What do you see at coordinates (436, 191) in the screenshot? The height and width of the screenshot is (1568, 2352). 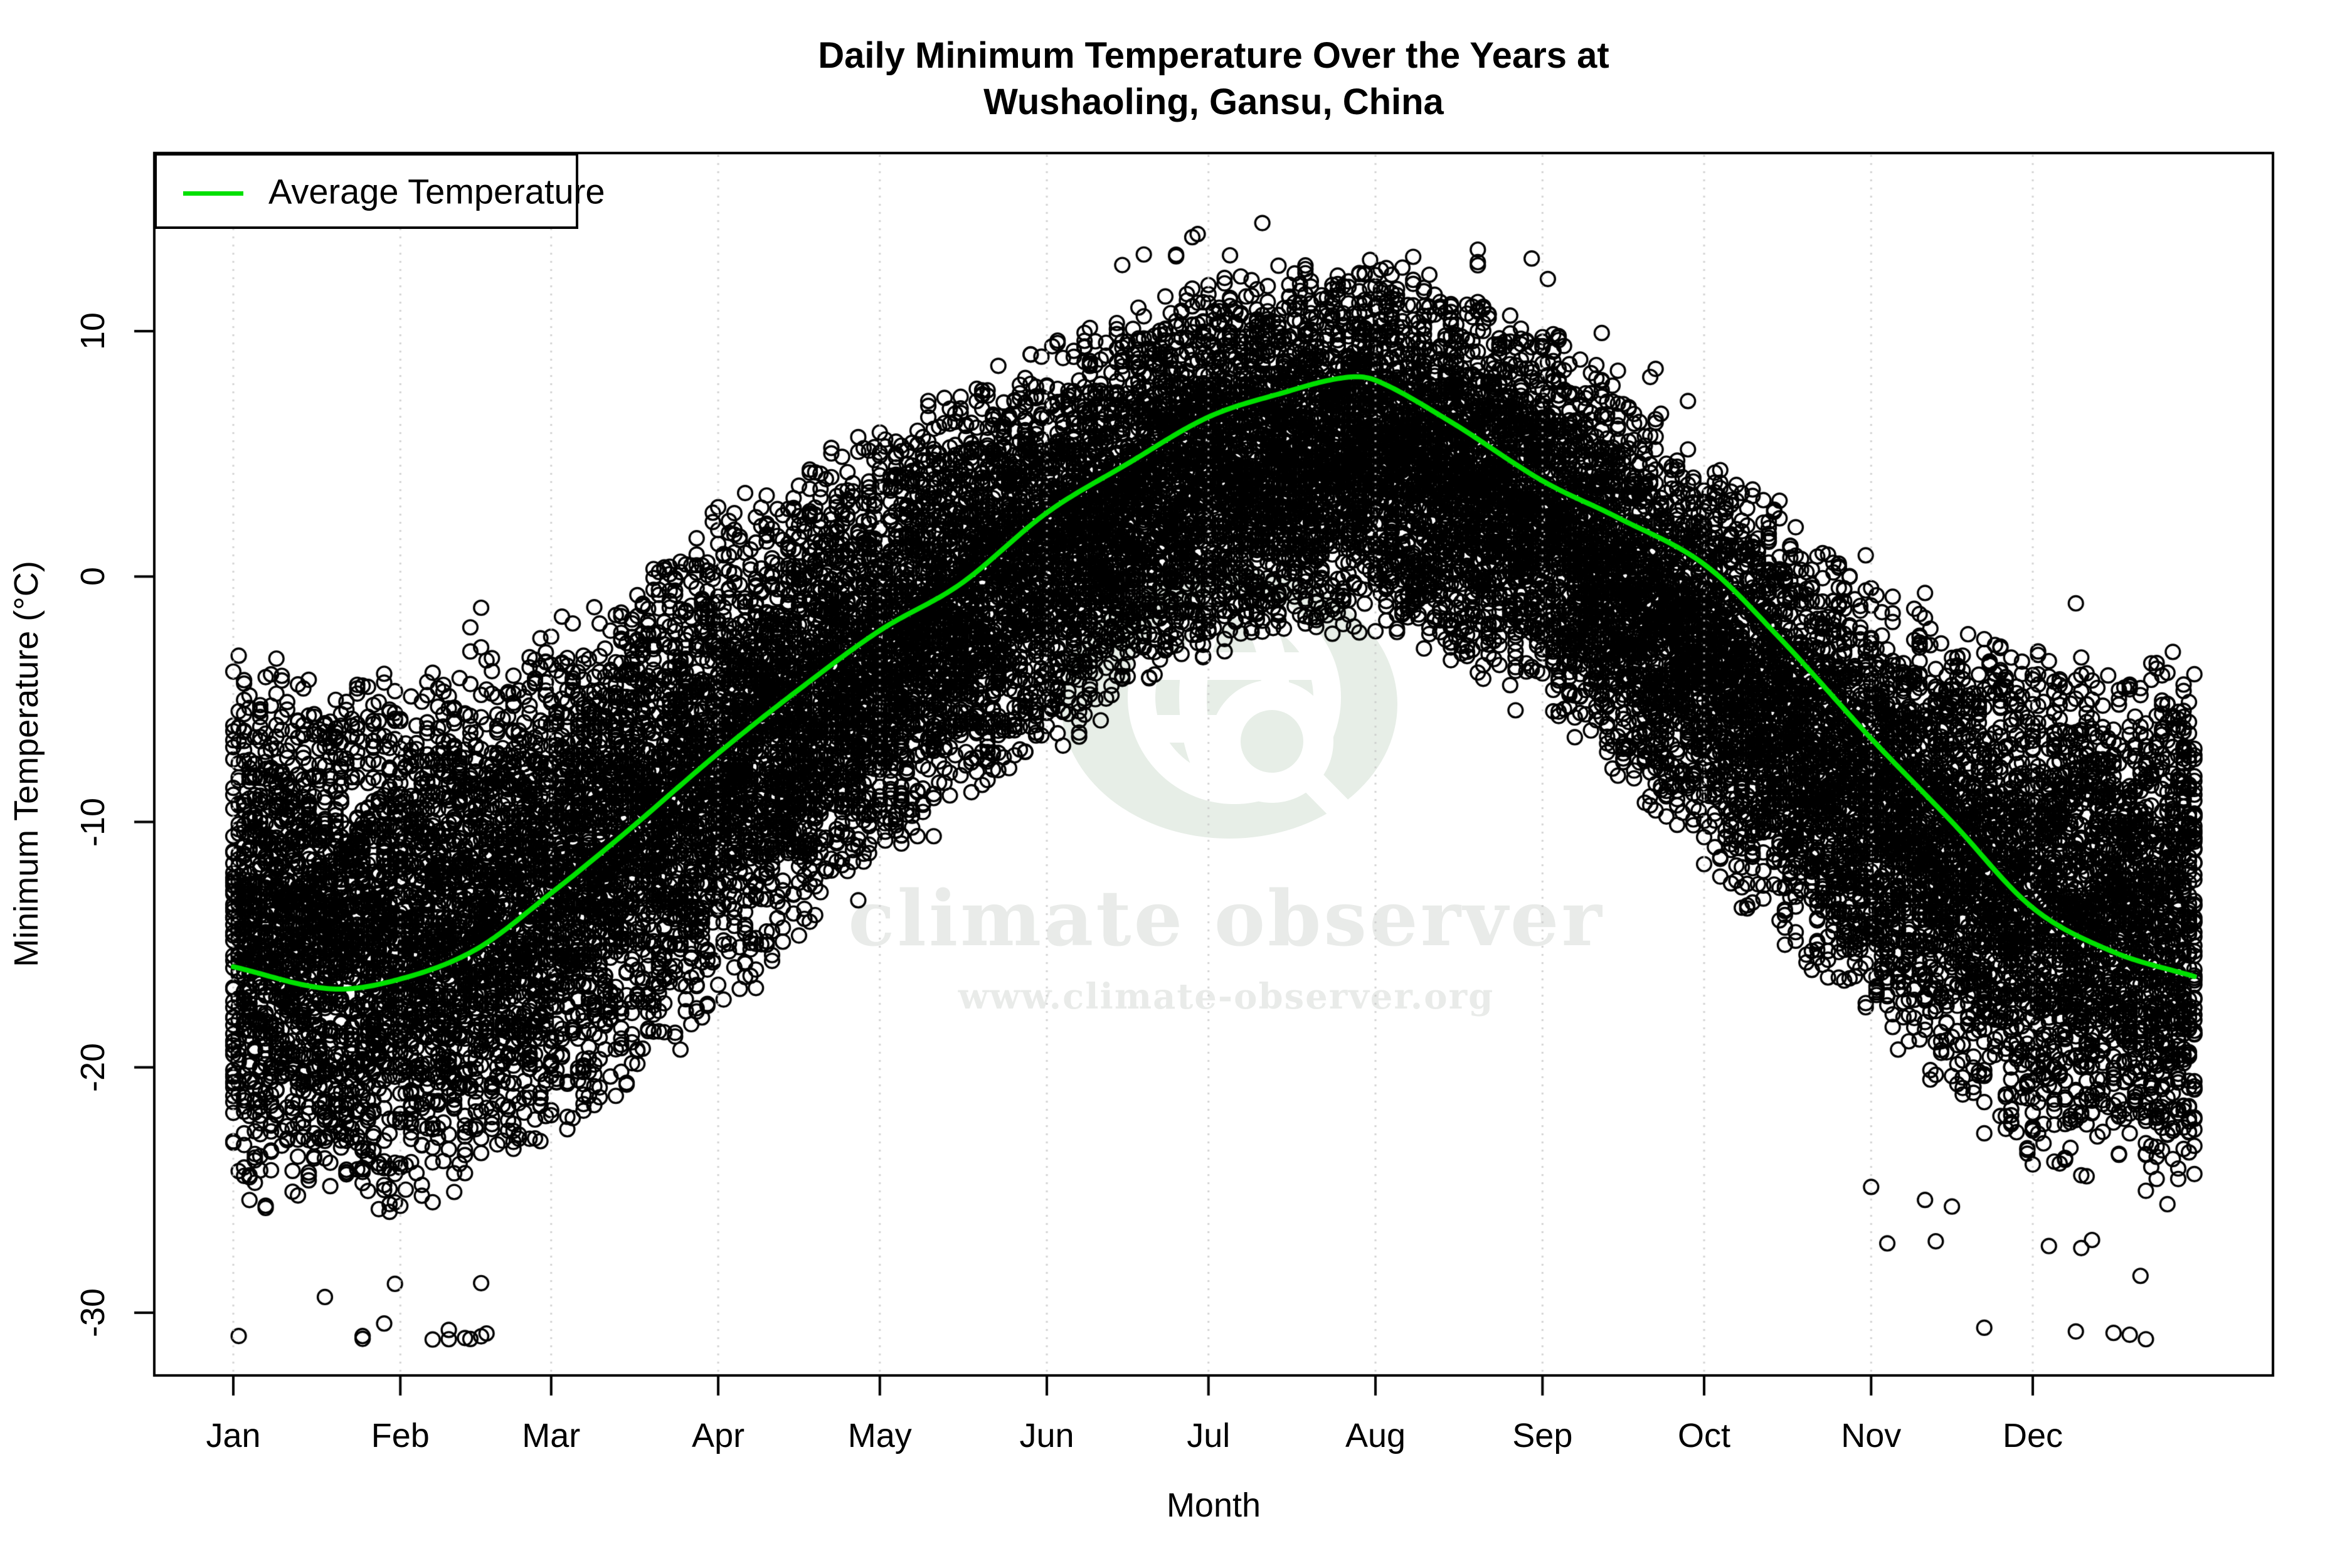 I see `legend-label: Average Temperature` at bounding box center [436, 191].